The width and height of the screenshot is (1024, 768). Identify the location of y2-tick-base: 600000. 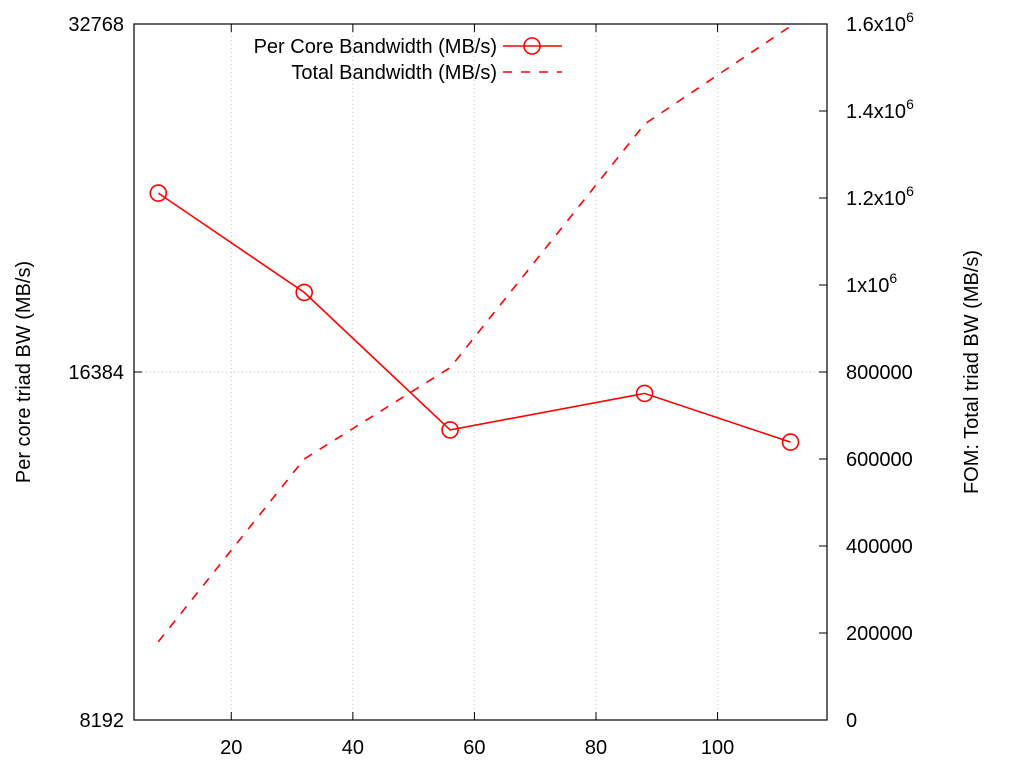
(879, 460).